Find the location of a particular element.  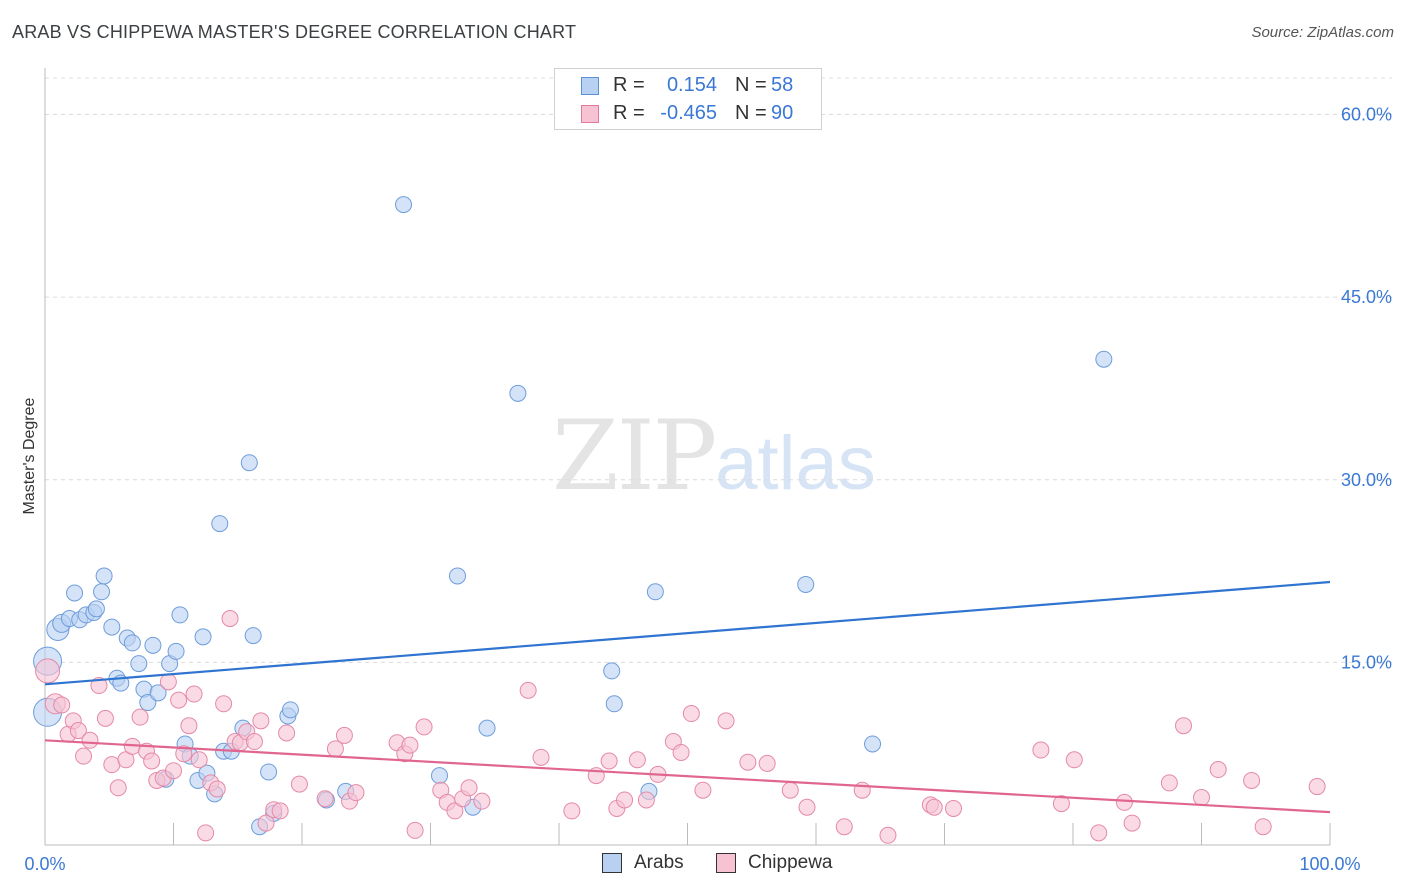

arabs-legend-swatch is located at coordinates (612, 863).